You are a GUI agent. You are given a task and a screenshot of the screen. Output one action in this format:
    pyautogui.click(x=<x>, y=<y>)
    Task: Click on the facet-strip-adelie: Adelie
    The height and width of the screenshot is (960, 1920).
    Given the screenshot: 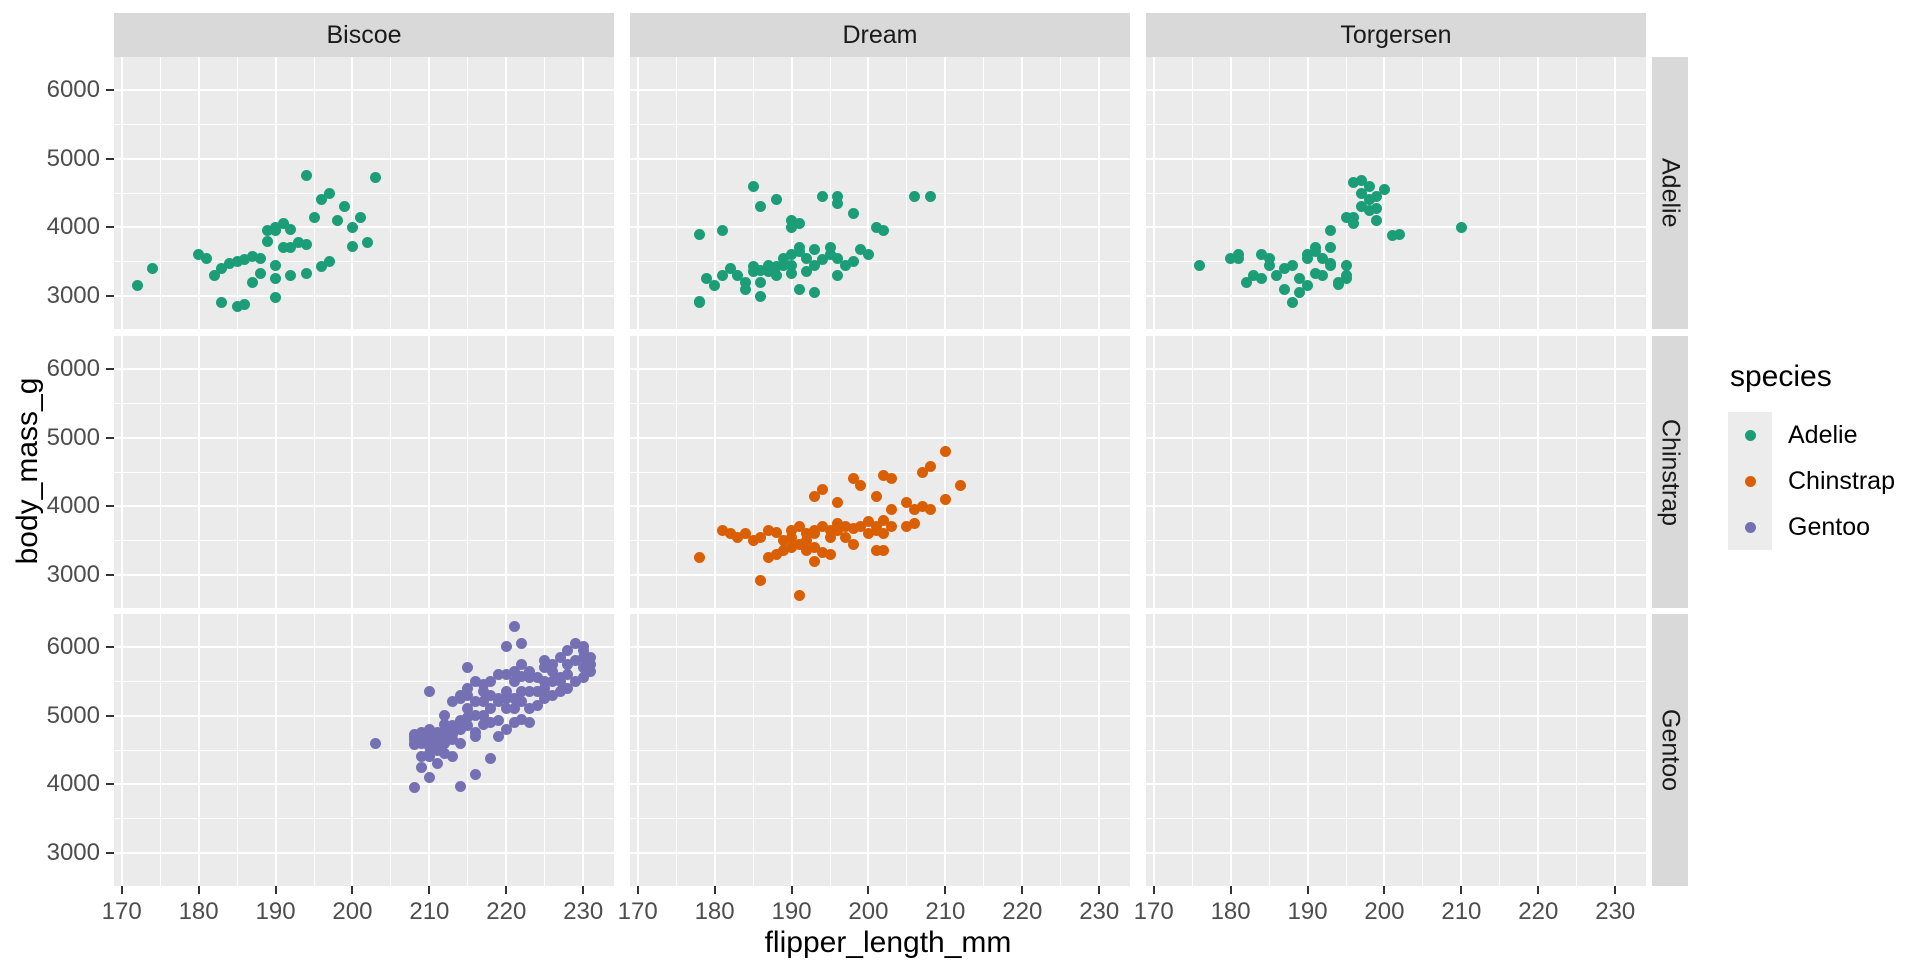 What is the action you would take?
    pyautogui.click(x=1670, y=193)
    